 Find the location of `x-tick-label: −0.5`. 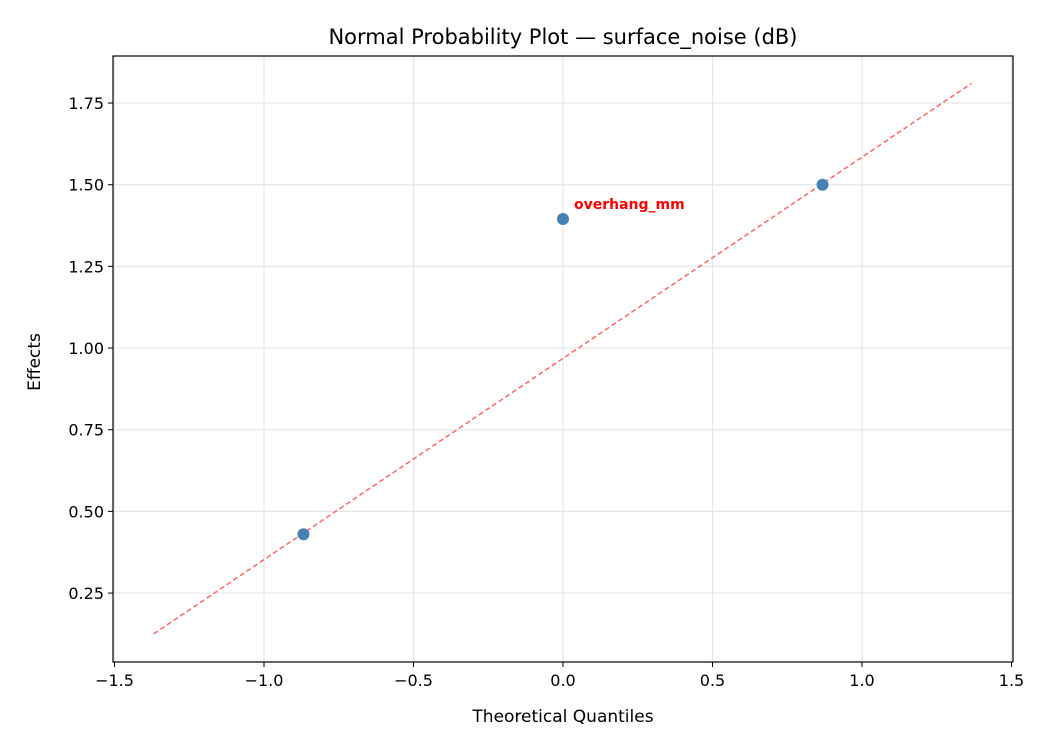

x-tick-label: −0.5 is located at coordinates (413, 680).